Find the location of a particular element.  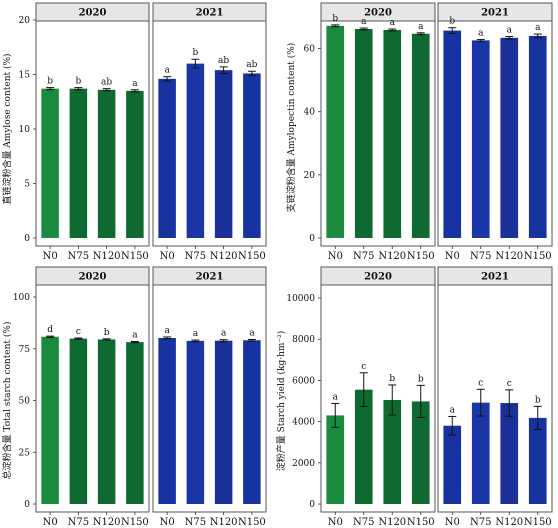

y-axis-label: 淀粉产量 Starch yield (kg·hm⁻²) is located at coordinates (281, 401).